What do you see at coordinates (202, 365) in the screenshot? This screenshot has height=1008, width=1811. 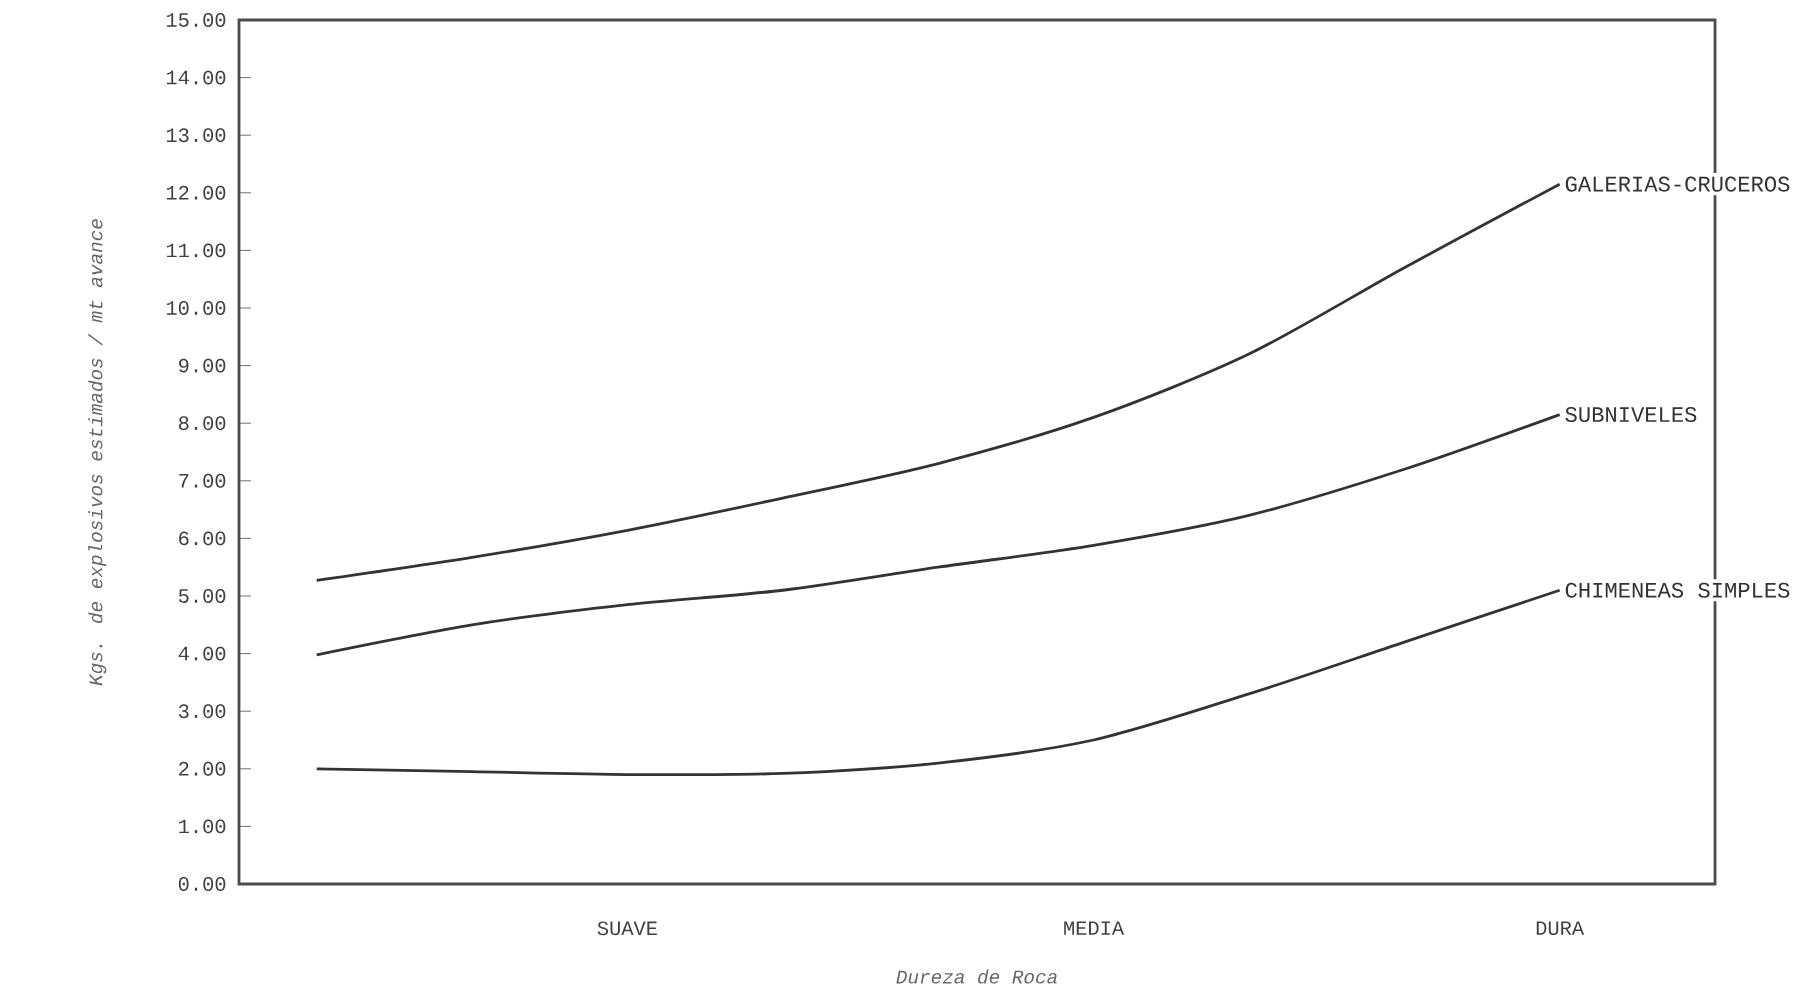 I see `y-tick-label: 9.00` at bounding box center [202, 365].